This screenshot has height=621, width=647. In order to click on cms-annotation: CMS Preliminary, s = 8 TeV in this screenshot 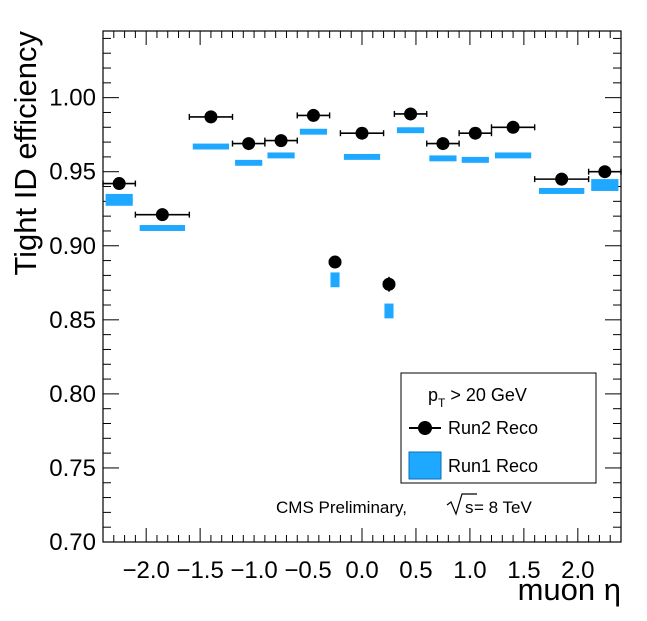, I will do `click(404, 505)`.